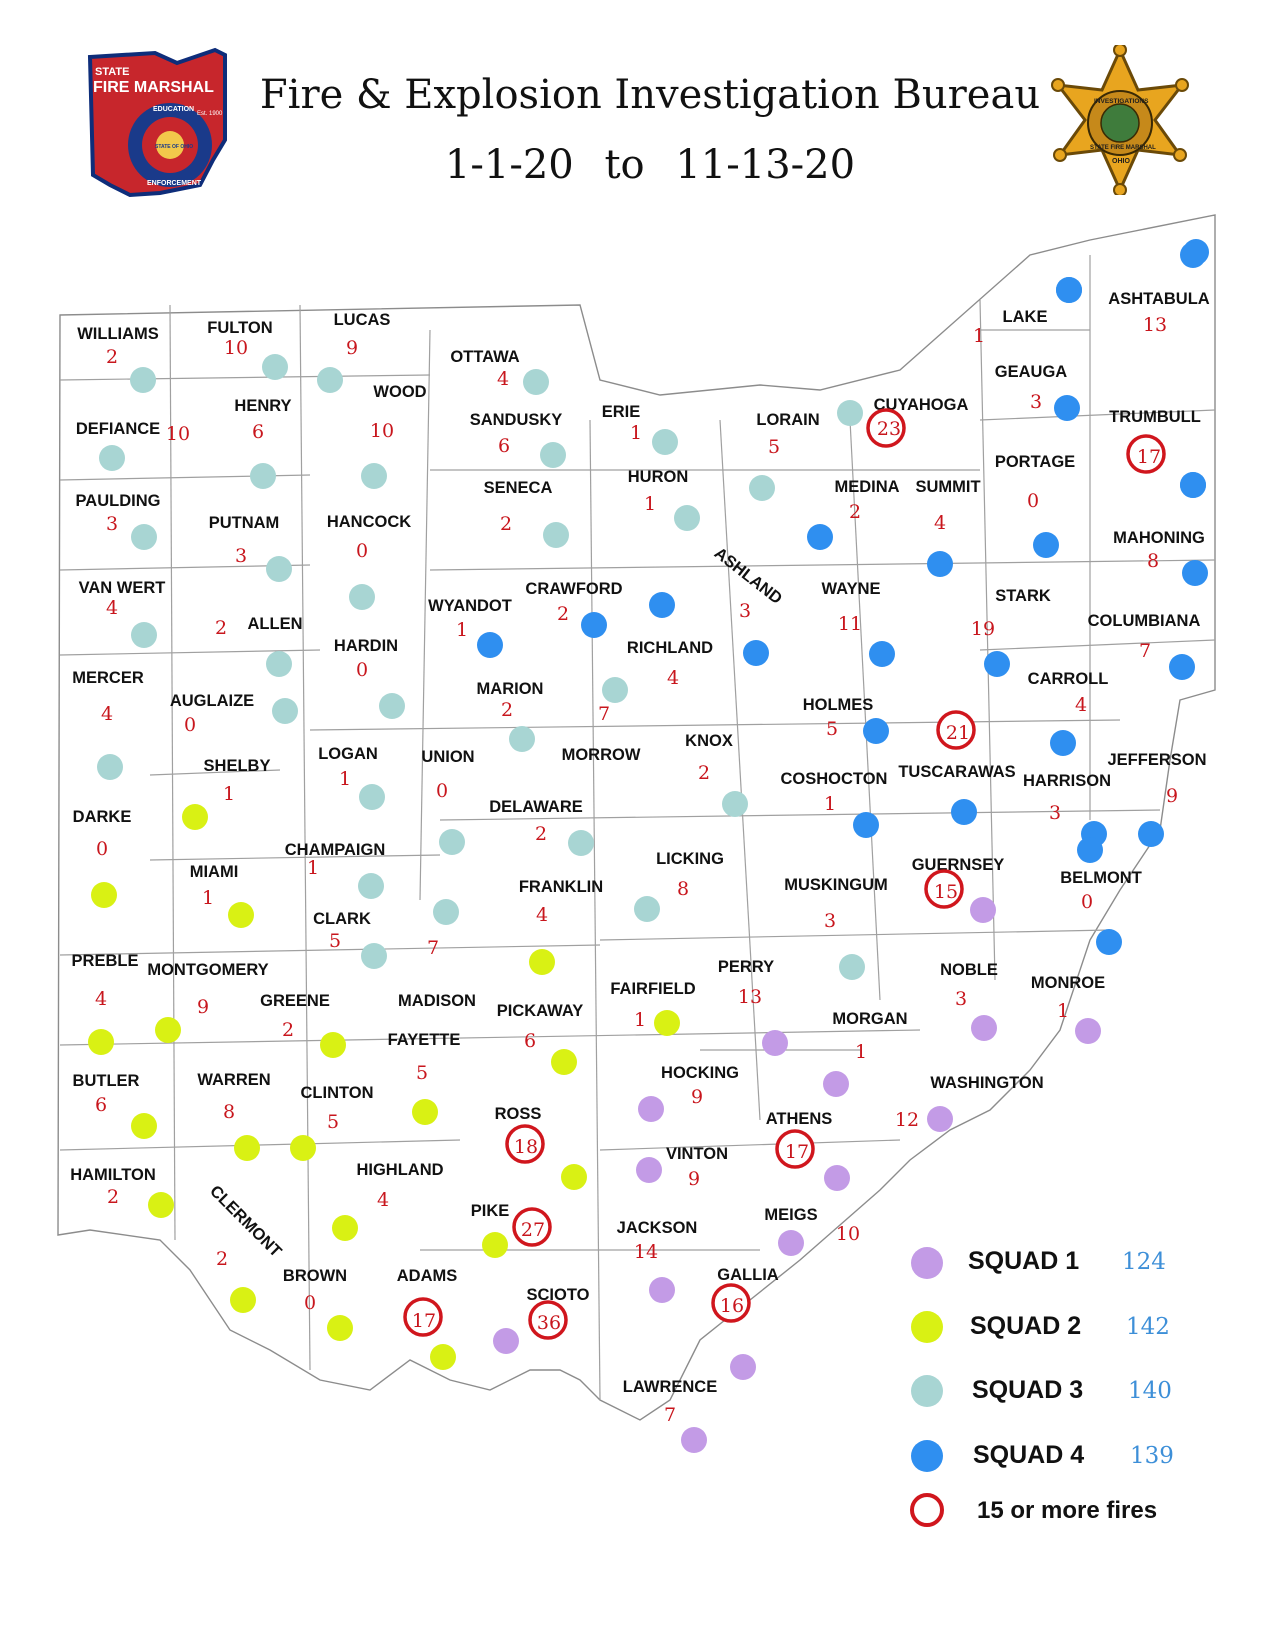 The height and width of the screenshot is (1650, 1275). What do you see at coordinates (510, 689) in the screenshot?
I see `county-name: MARION` at bounding box center [510, 689].